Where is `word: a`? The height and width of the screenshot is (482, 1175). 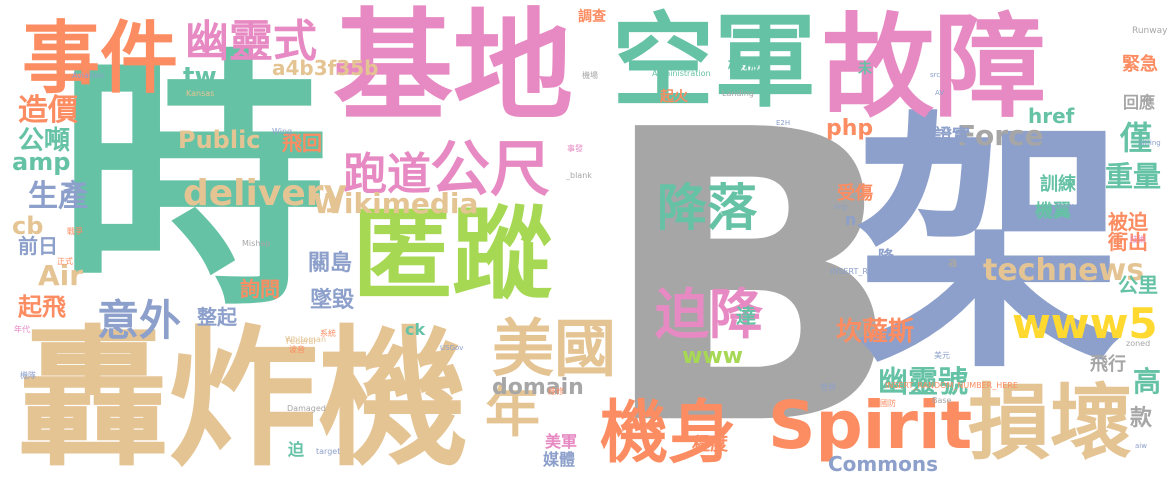 word: a is located at coordinates (953, 263).